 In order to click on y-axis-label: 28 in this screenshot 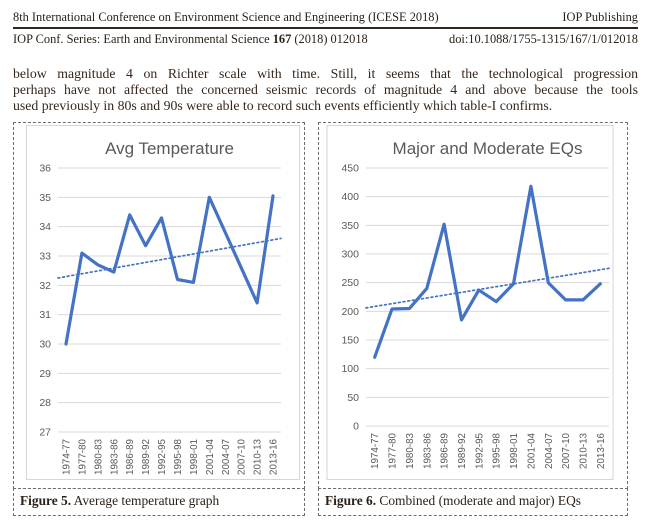, I will do `click(45, 403)`.